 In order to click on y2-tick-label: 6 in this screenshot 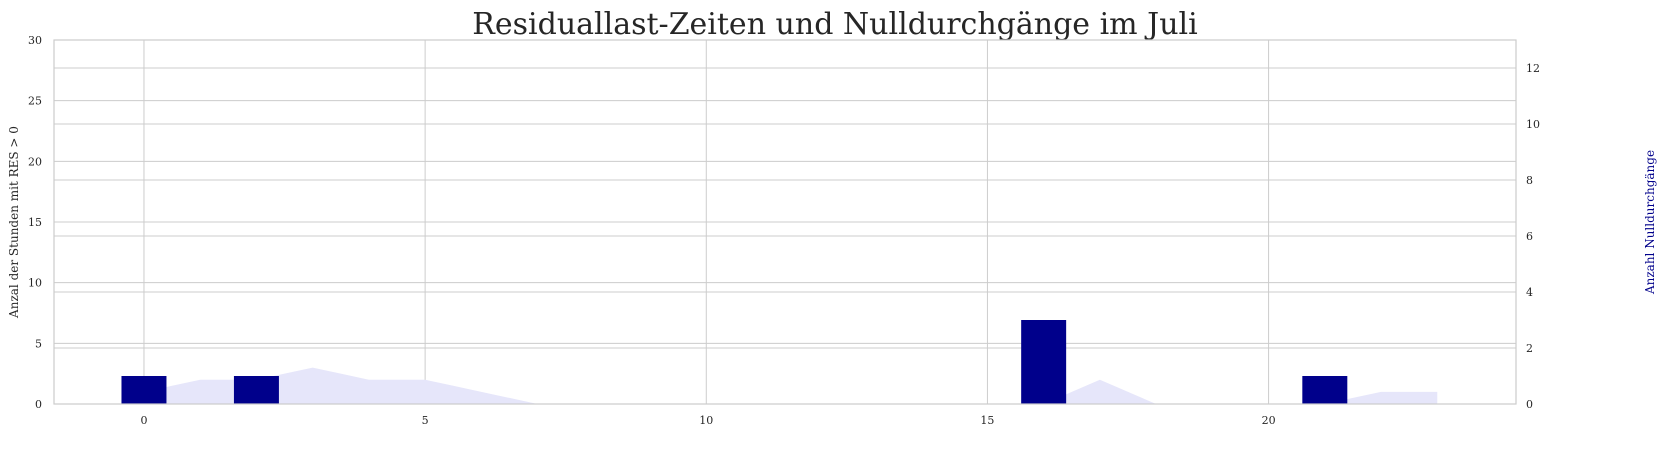, I will do `click(1529, 236)`.